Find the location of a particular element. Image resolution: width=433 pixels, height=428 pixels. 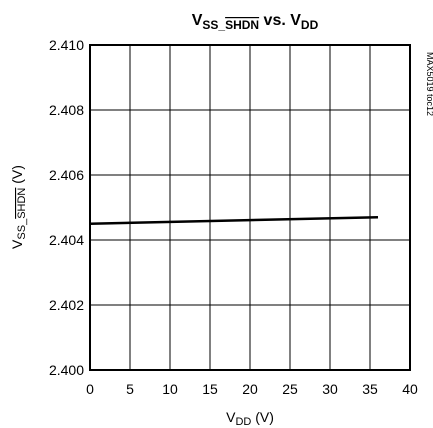

y-tick-label: 2.400 is located at coordinates (66, 370).